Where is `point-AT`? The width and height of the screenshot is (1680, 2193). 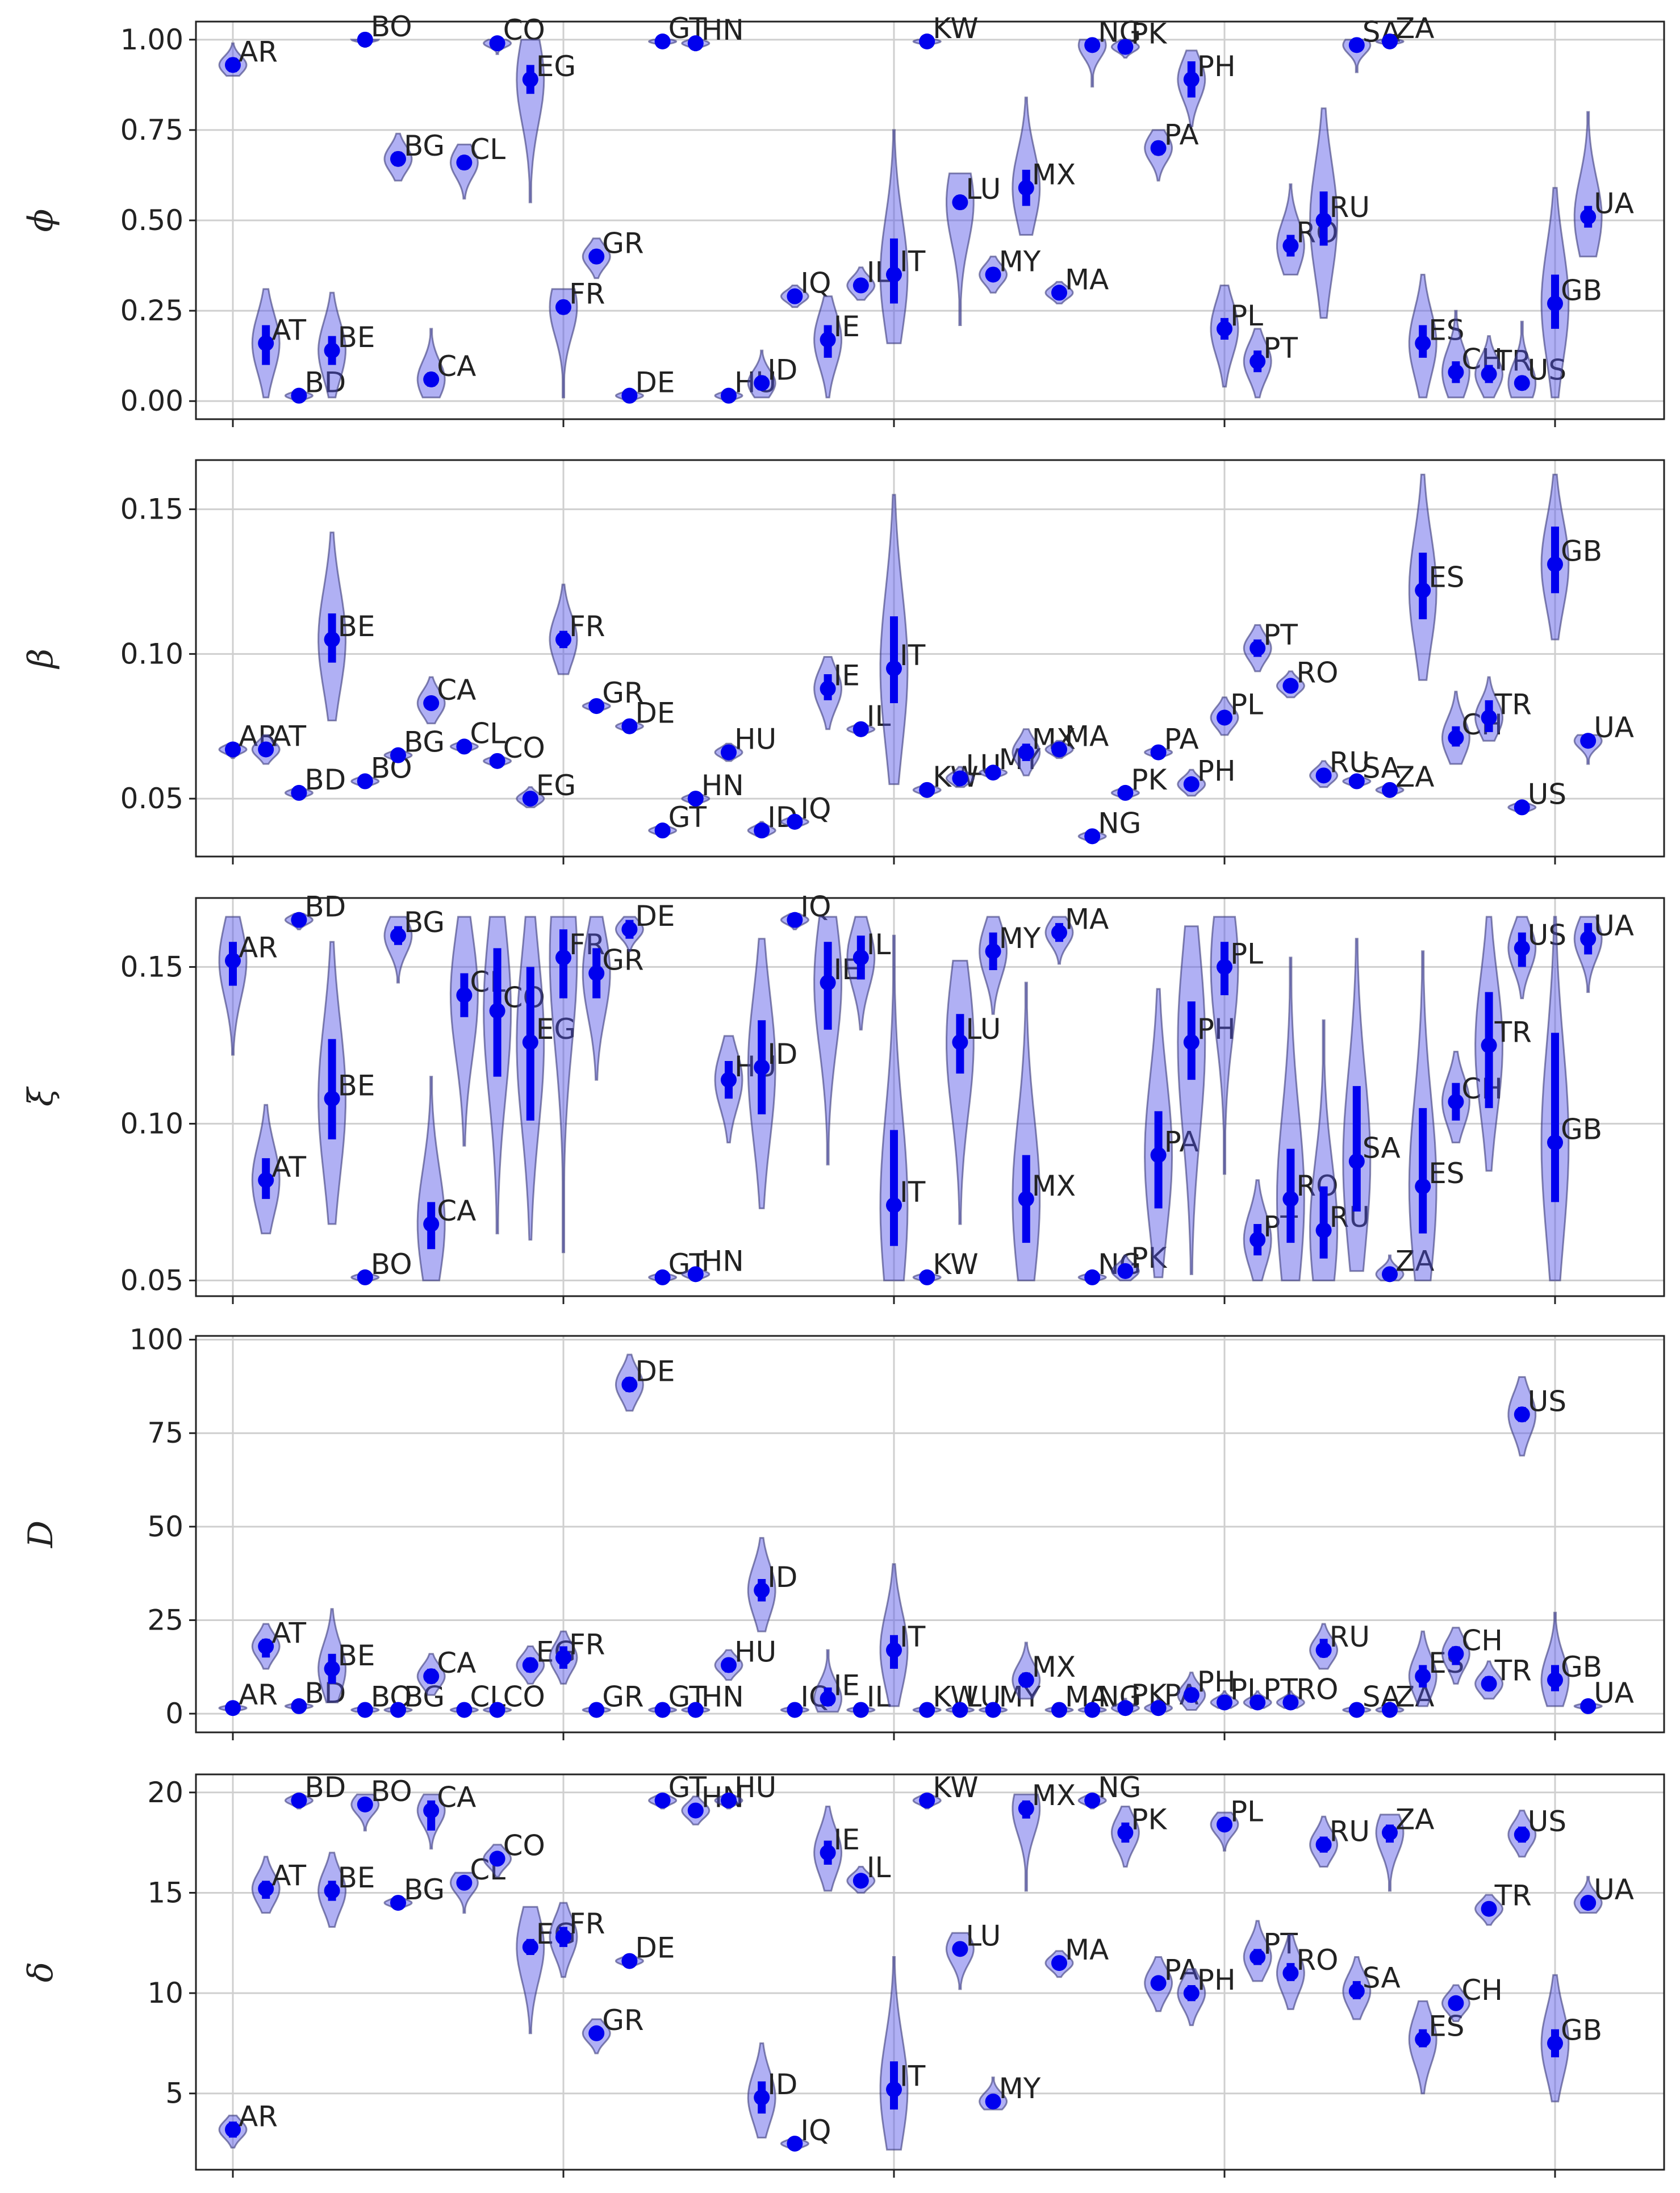 point-AT is located at coordinates (266, 750).